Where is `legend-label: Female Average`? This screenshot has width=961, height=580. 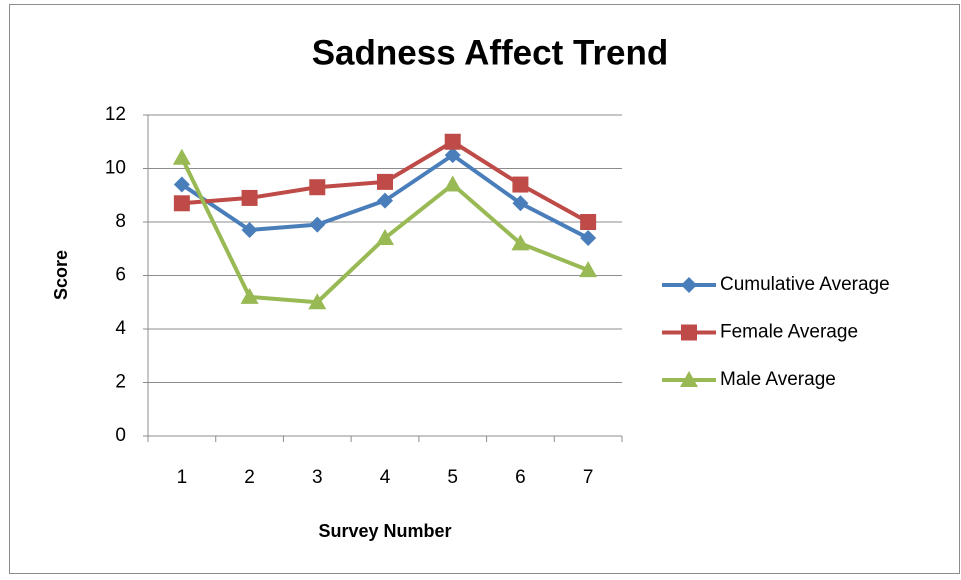
legend-label: Female Average is located at coordinates (789, 332).